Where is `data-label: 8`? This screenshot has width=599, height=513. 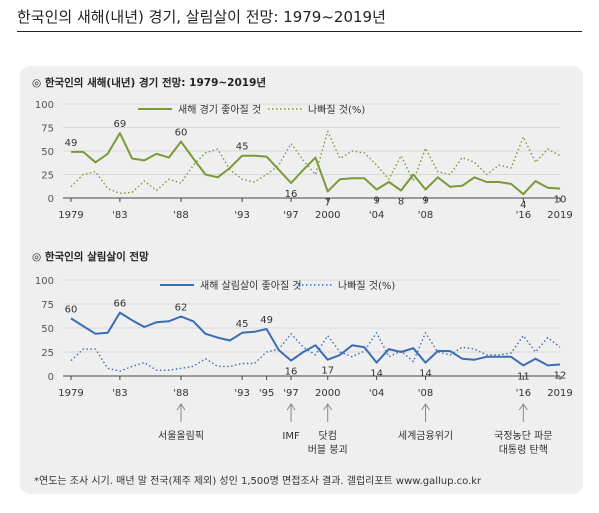 data-label: 8 is located at coordinates (401, 201).